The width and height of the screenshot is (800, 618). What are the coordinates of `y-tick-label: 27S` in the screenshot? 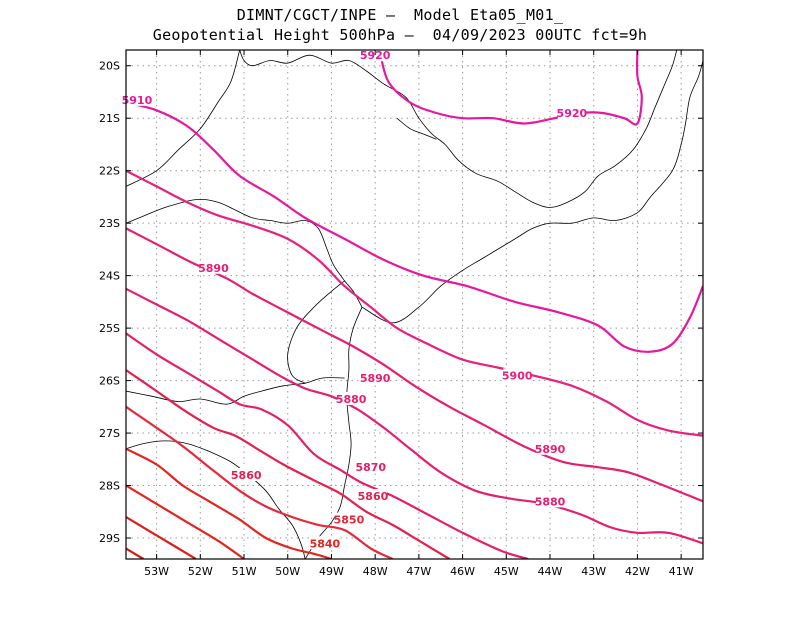 It's located at (109, 433).